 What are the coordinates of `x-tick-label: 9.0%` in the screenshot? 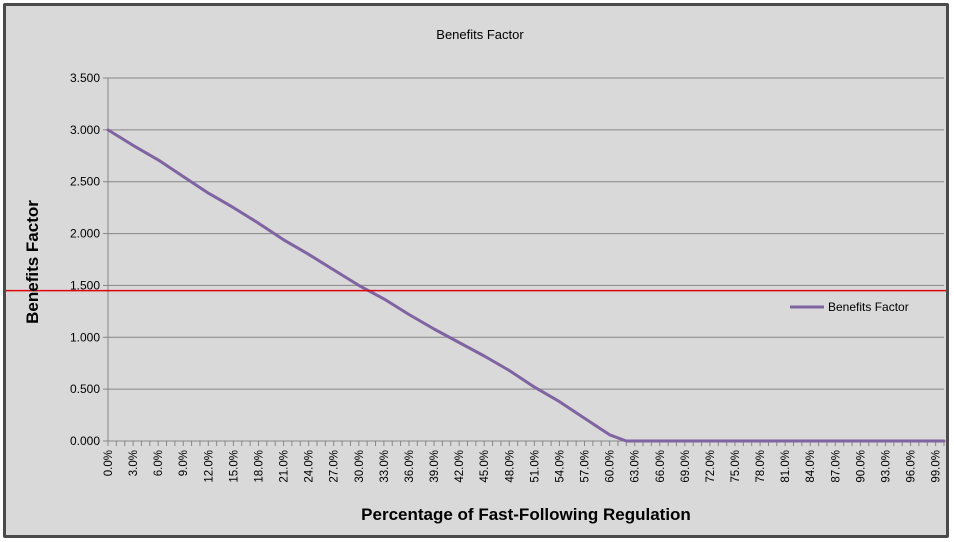 It's located at (184, 463).